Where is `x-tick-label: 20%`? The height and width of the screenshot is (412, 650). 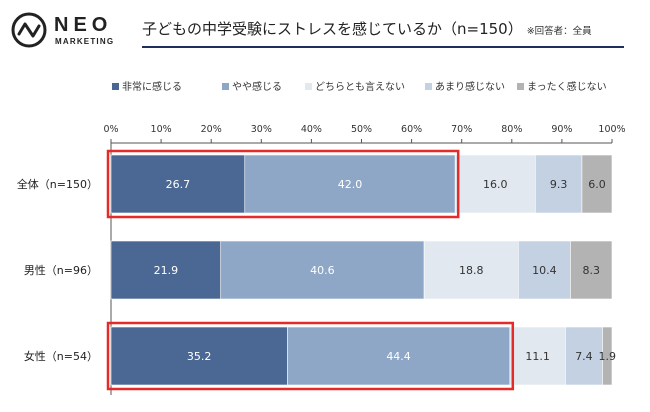
x-tick-label: 20% is located at coordinates (211, 129).